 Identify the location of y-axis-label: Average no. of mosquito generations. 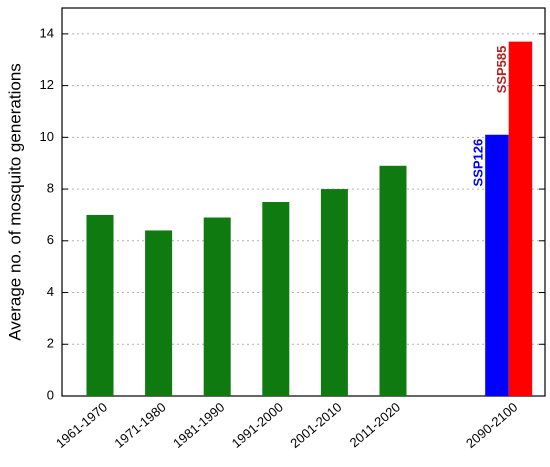
(14, 202).